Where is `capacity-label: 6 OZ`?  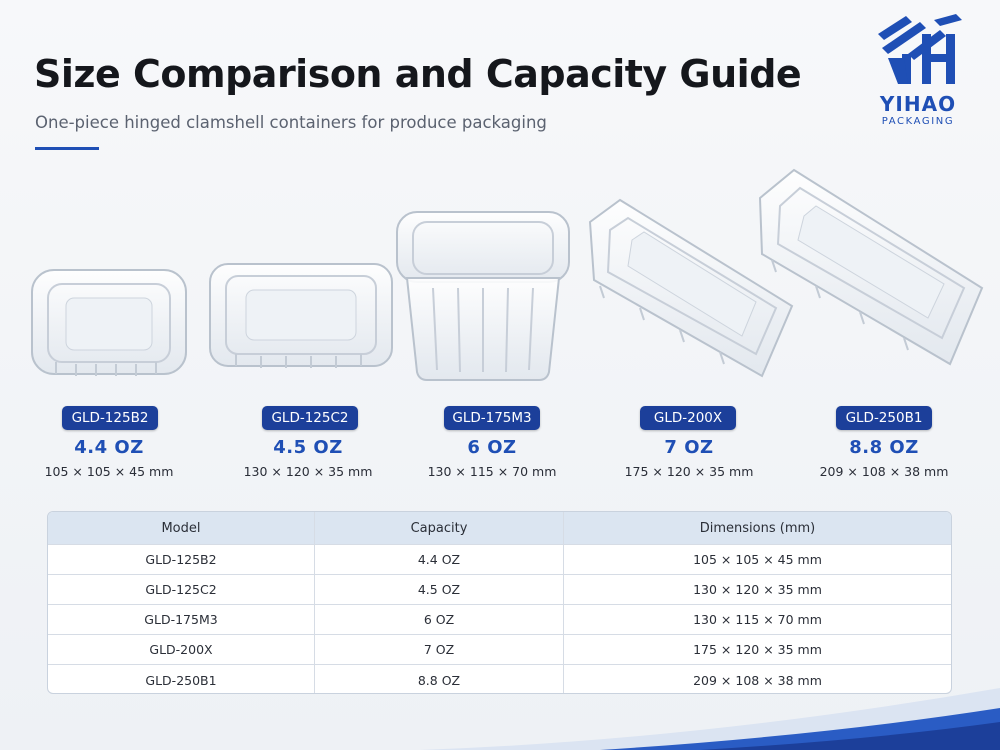 capacity-label: 6 OZ is located at coordinates (492, 447).